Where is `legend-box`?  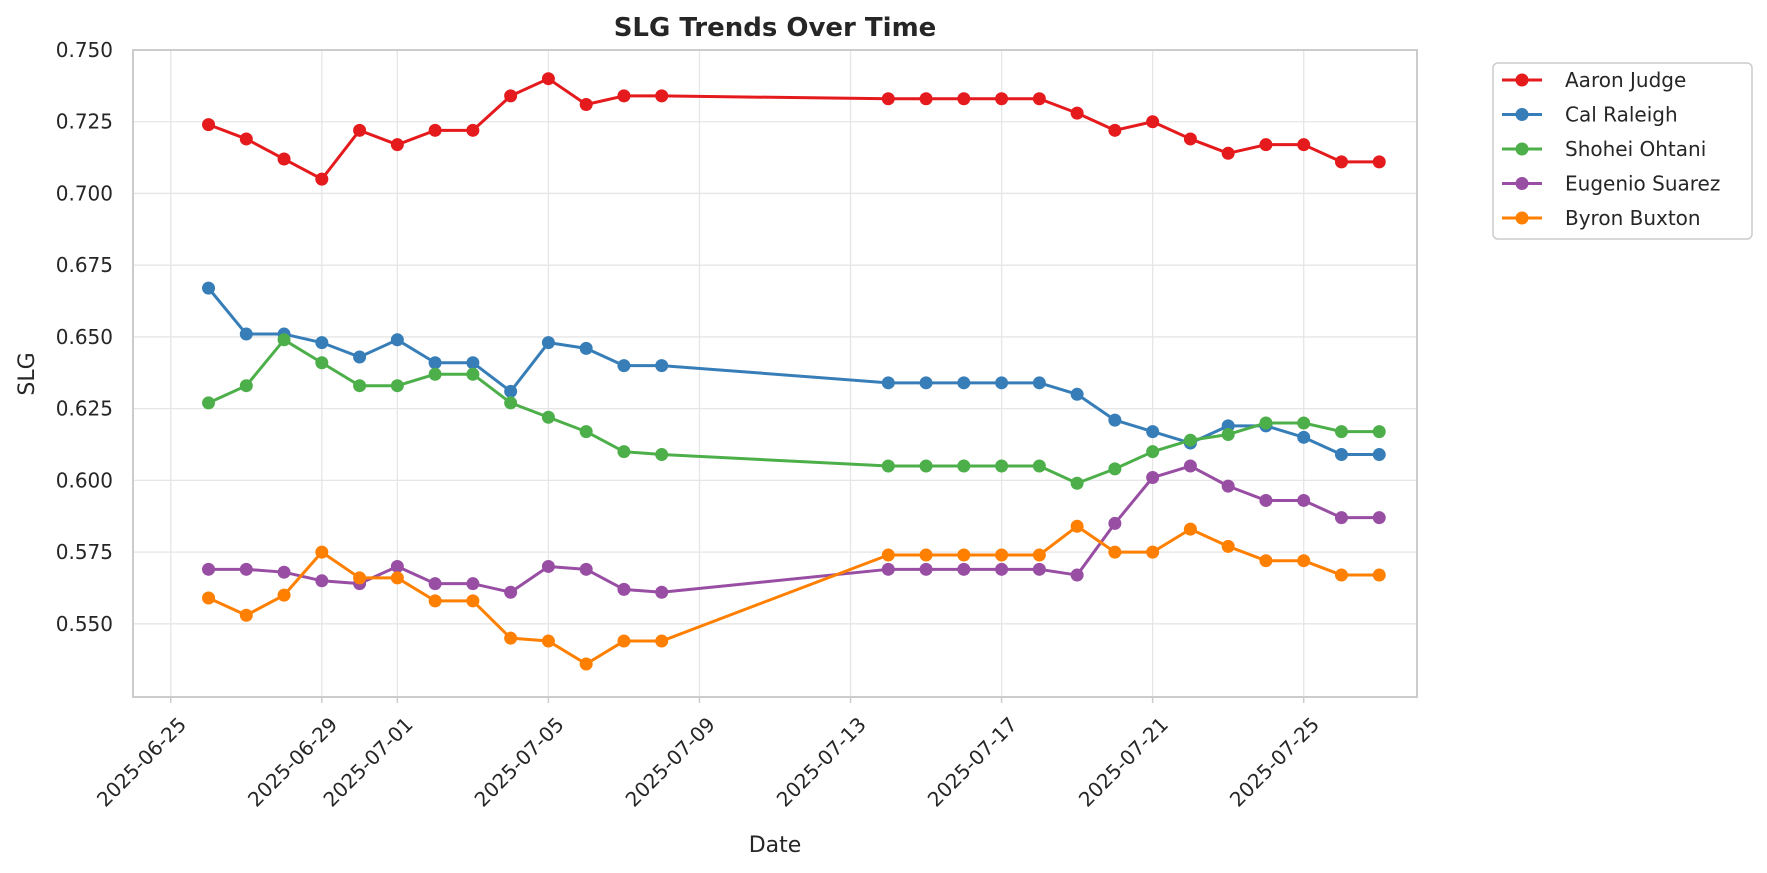
legend-box is located at coordinates (1622, 151).